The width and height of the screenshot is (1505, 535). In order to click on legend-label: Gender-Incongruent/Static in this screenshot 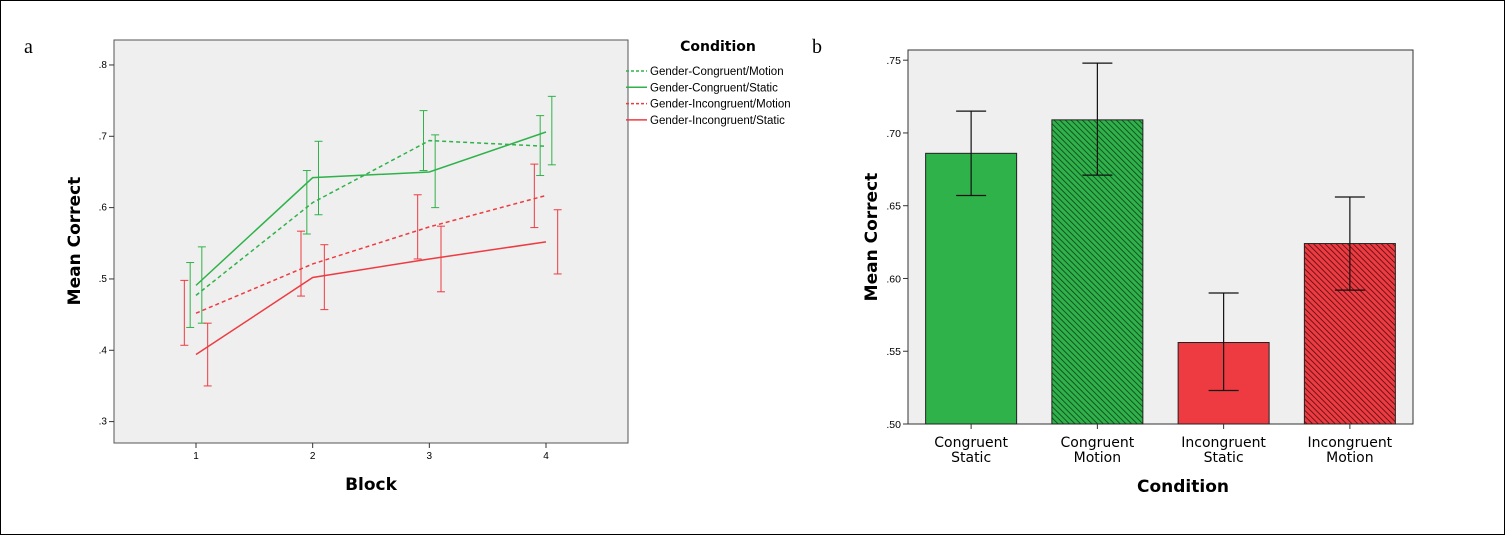, I will do `click(717, 121)`.